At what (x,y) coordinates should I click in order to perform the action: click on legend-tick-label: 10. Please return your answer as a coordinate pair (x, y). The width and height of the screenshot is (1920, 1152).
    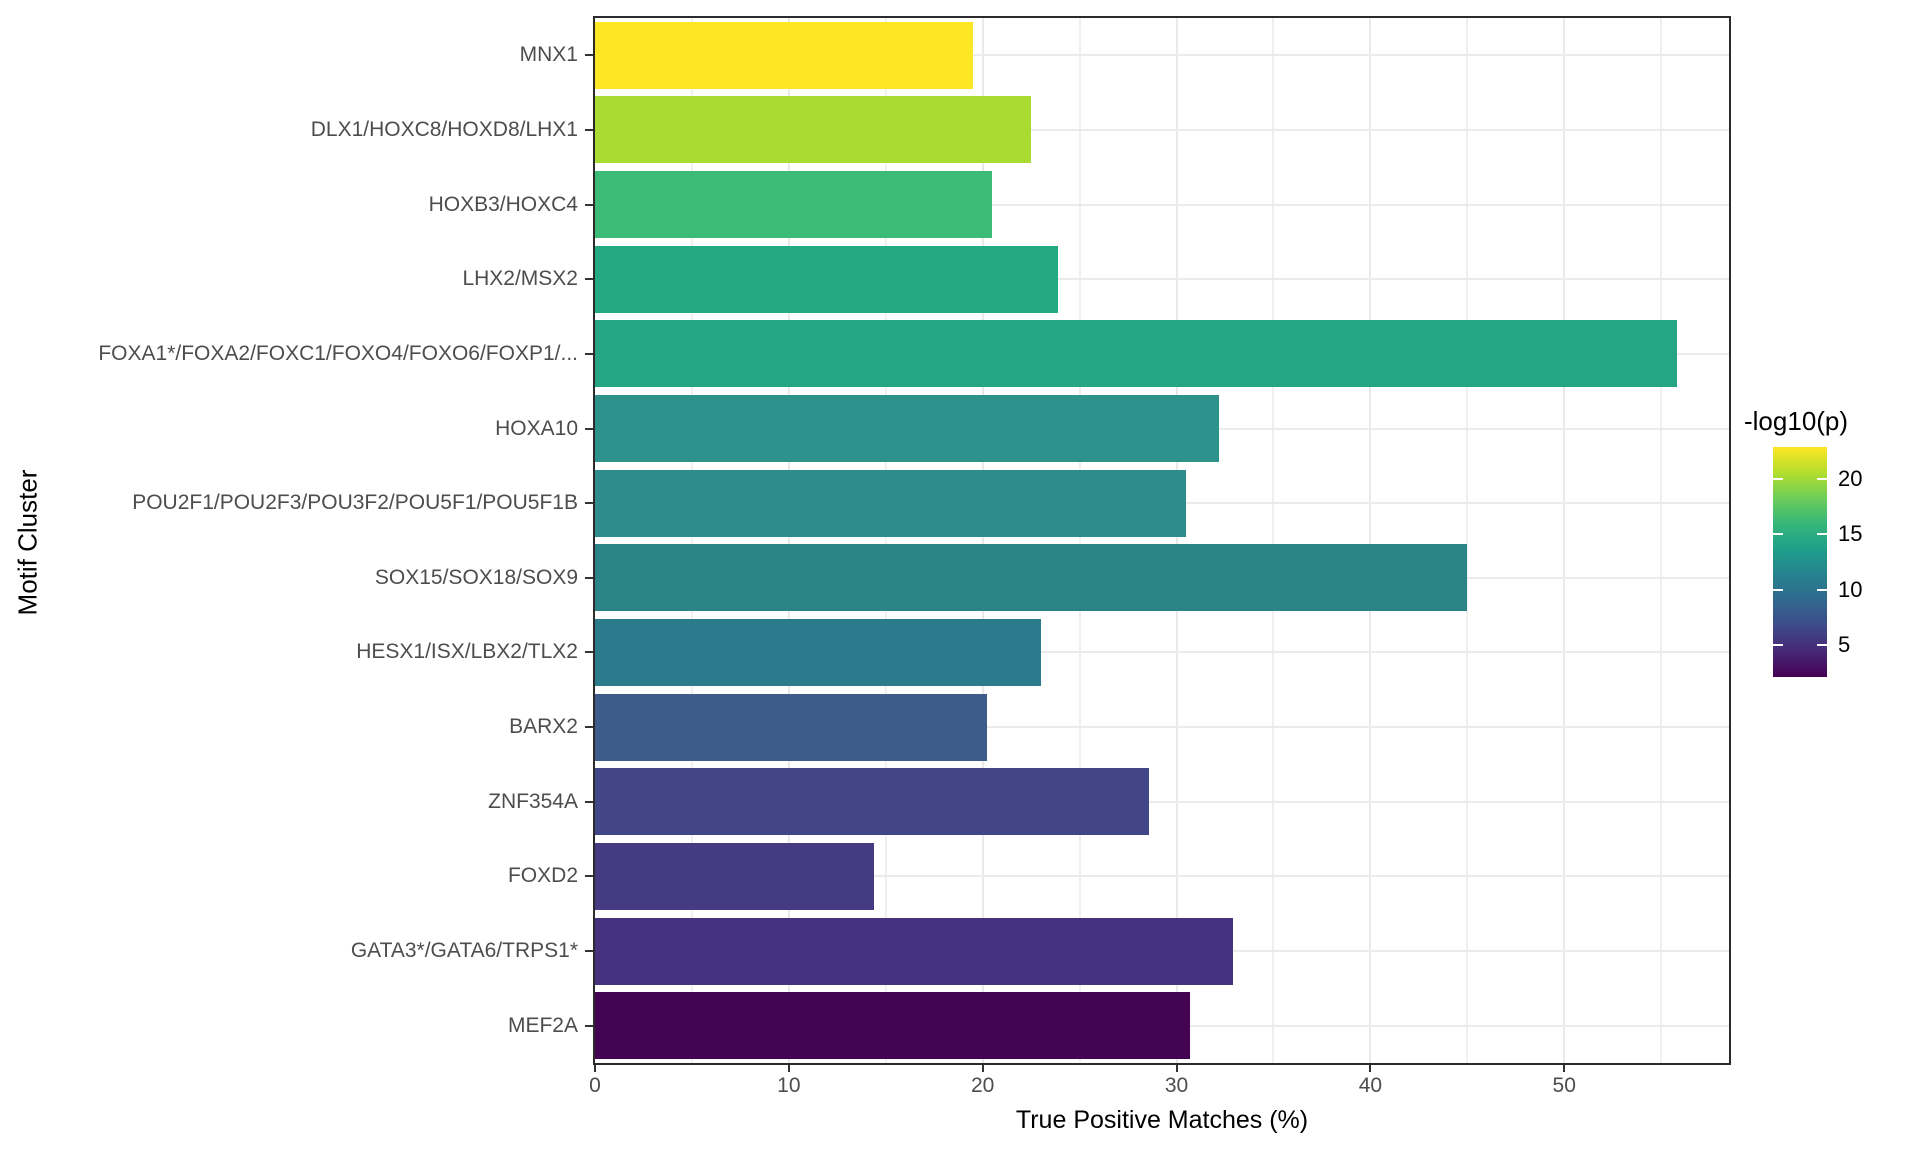
    Looking at the image, I should click on (1850, 589).